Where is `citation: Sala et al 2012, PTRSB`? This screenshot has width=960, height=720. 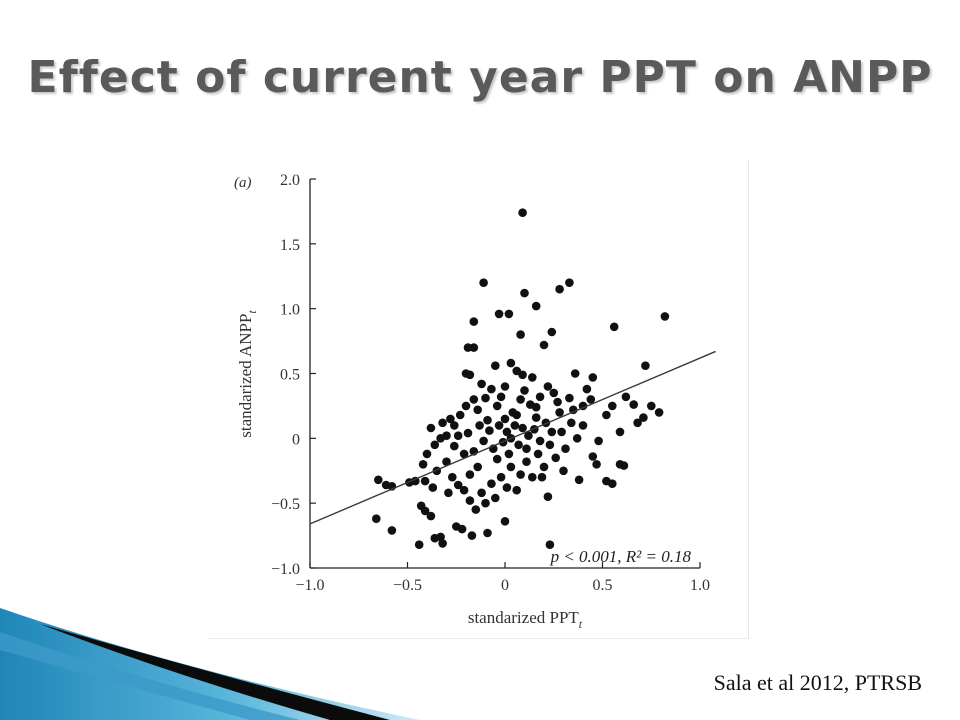
citation: Sala et al 2012, PTRSB is located at coordinates (817, 682).